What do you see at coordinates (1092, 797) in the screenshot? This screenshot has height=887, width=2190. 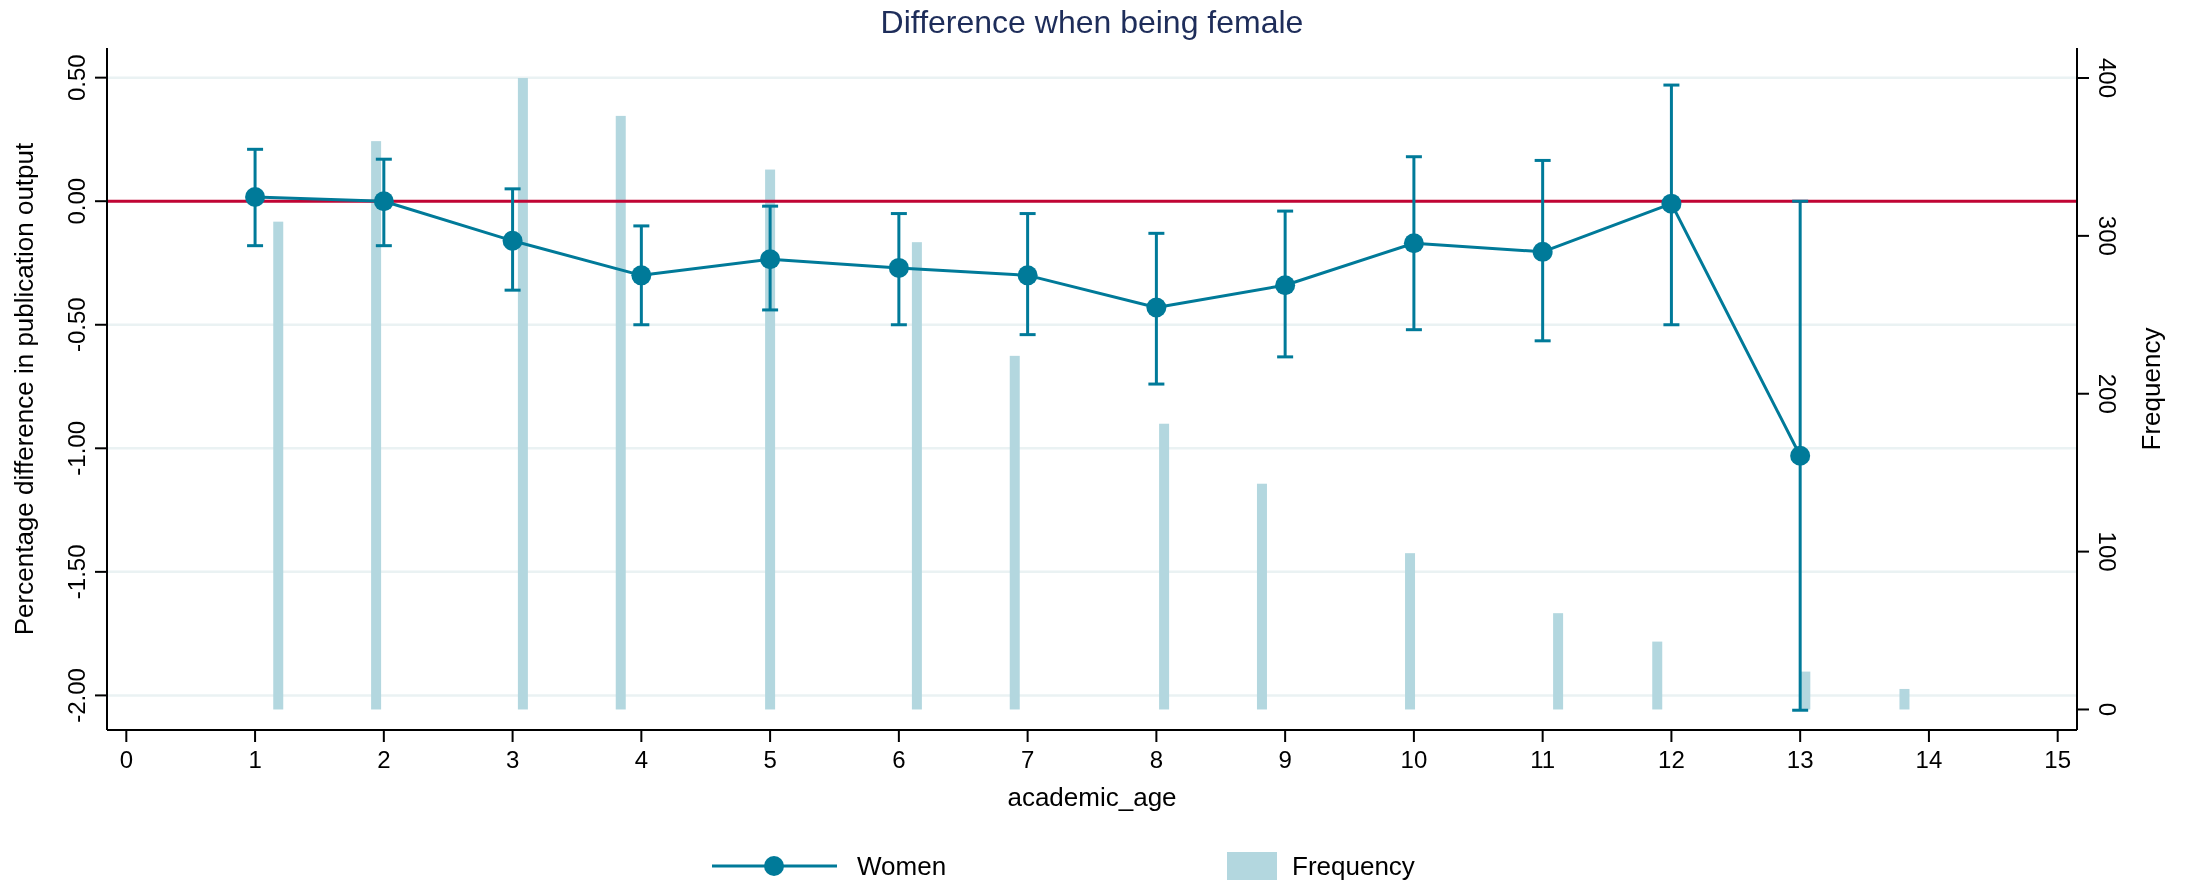 I see `x-axis-title: academic_age` at bounding box center [1092, 797].